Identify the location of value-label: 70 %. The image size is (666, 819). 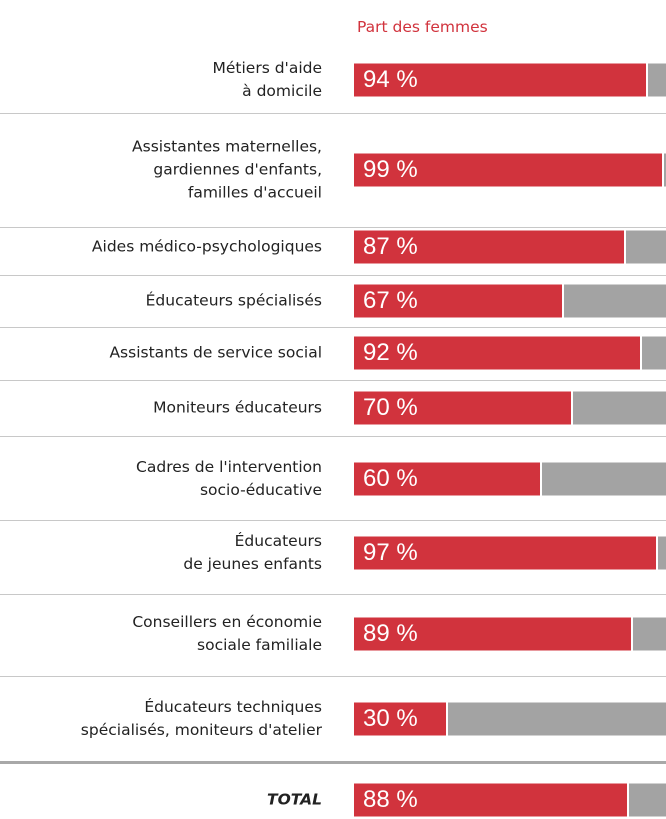
(390, 407).